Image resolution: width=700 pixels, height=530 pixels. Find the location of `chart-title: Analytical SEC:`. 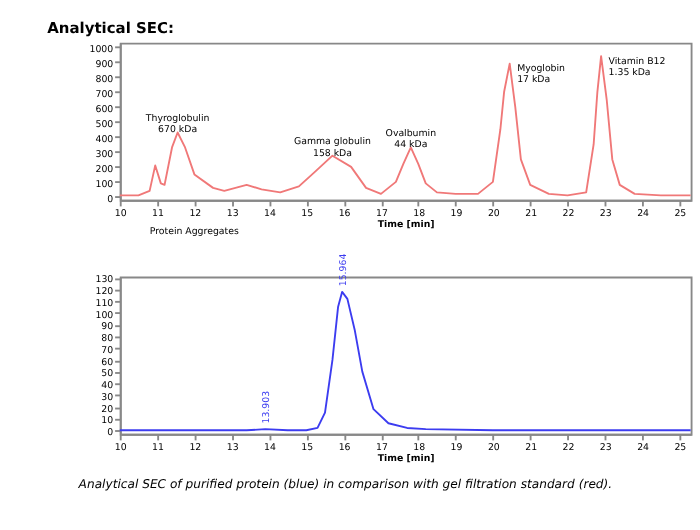

chart-title: Analytical SEC: is located at coordinates (110, 28).